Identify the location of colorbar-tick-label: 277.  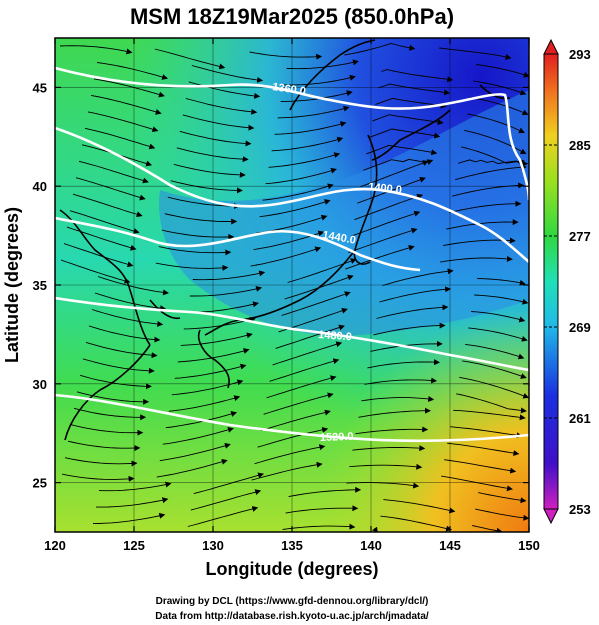
(580, 236).